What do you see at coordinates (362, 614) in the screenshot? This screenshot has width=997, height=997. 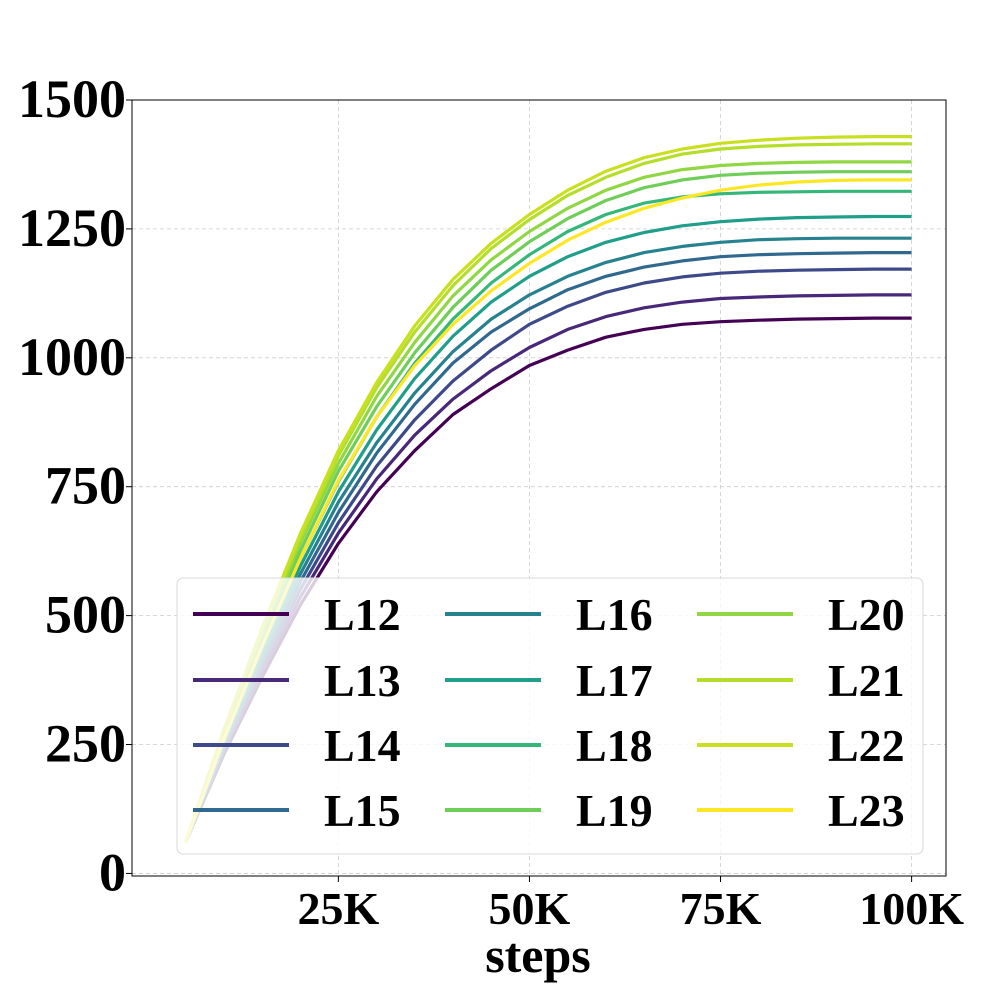 I see `legend-label-l12: L12` at bounding box center [362, 614].